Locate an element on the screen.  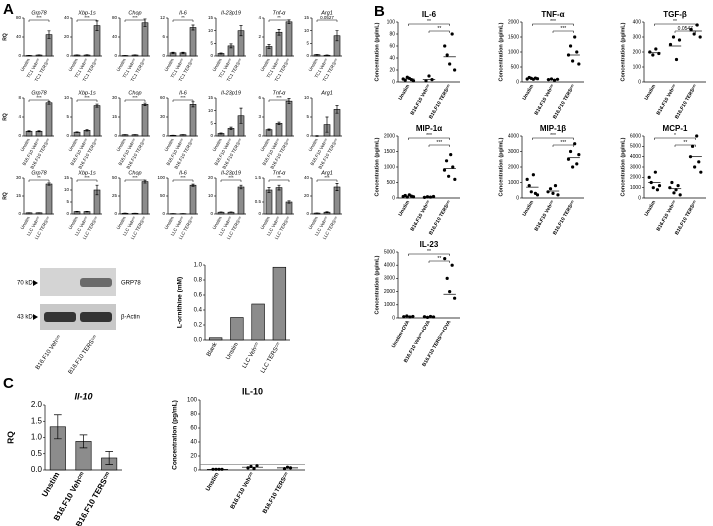
y-axis-label: Concentration (pg/mL) is located at coordinates (377, 166).